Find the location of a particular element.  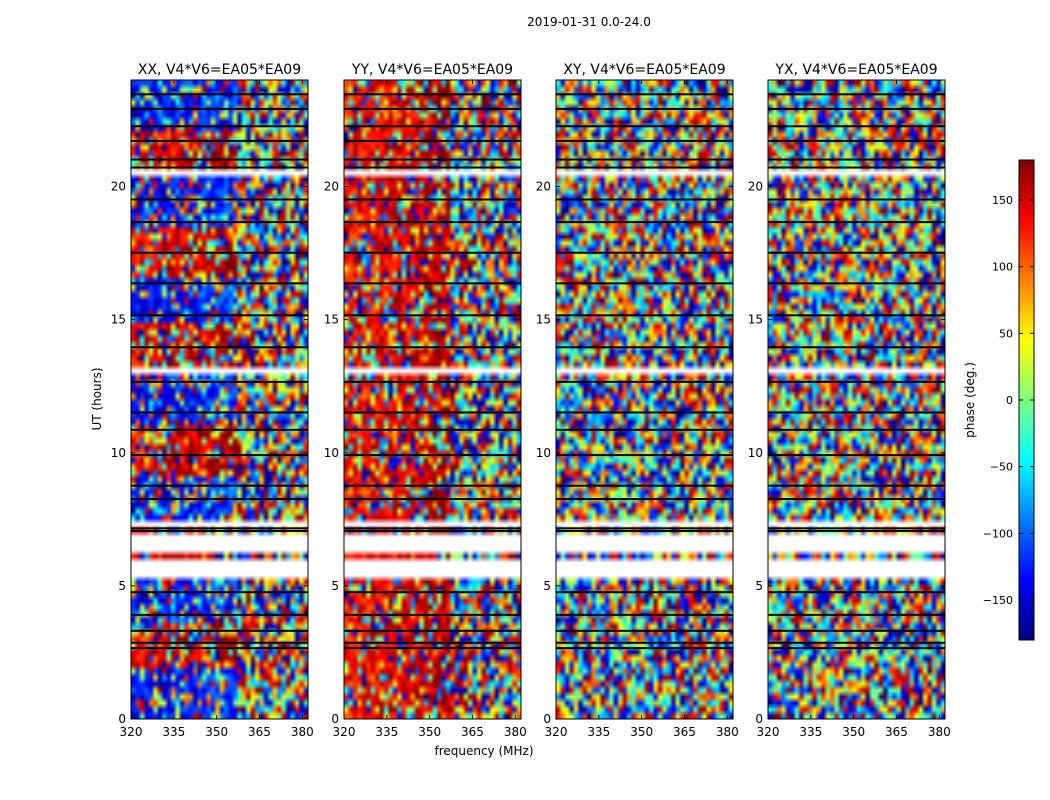

colorbar-label: phase (deg.) is located at coordinates (970, 400).